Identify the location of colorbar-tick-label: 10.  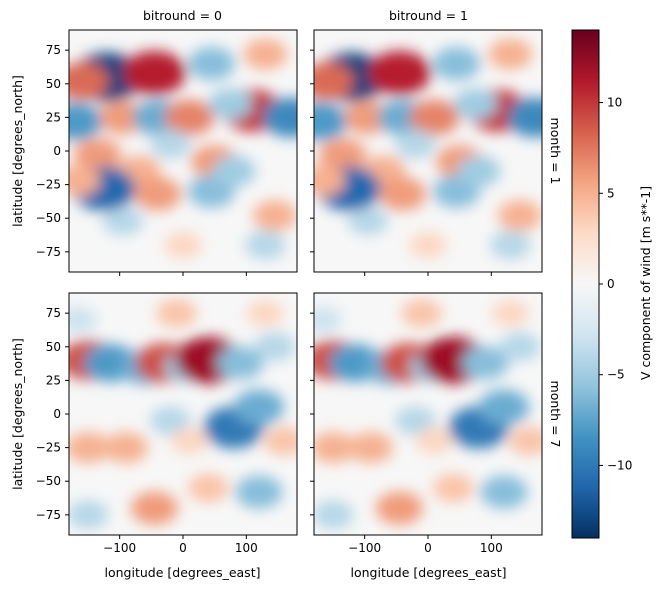
(614, 103).